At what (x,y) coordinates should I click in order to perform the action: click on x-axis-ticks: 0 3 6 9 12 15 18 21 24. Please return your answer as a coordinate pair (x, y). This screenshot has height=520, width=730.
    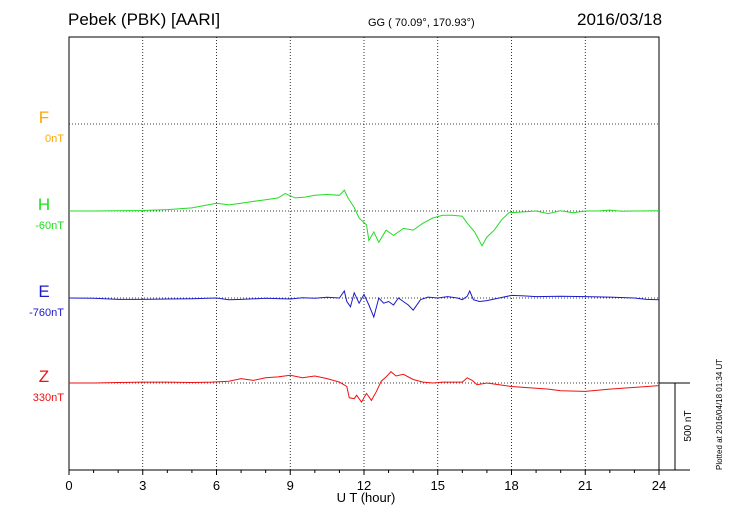
    Looking at the image, I should click on (365, 481).